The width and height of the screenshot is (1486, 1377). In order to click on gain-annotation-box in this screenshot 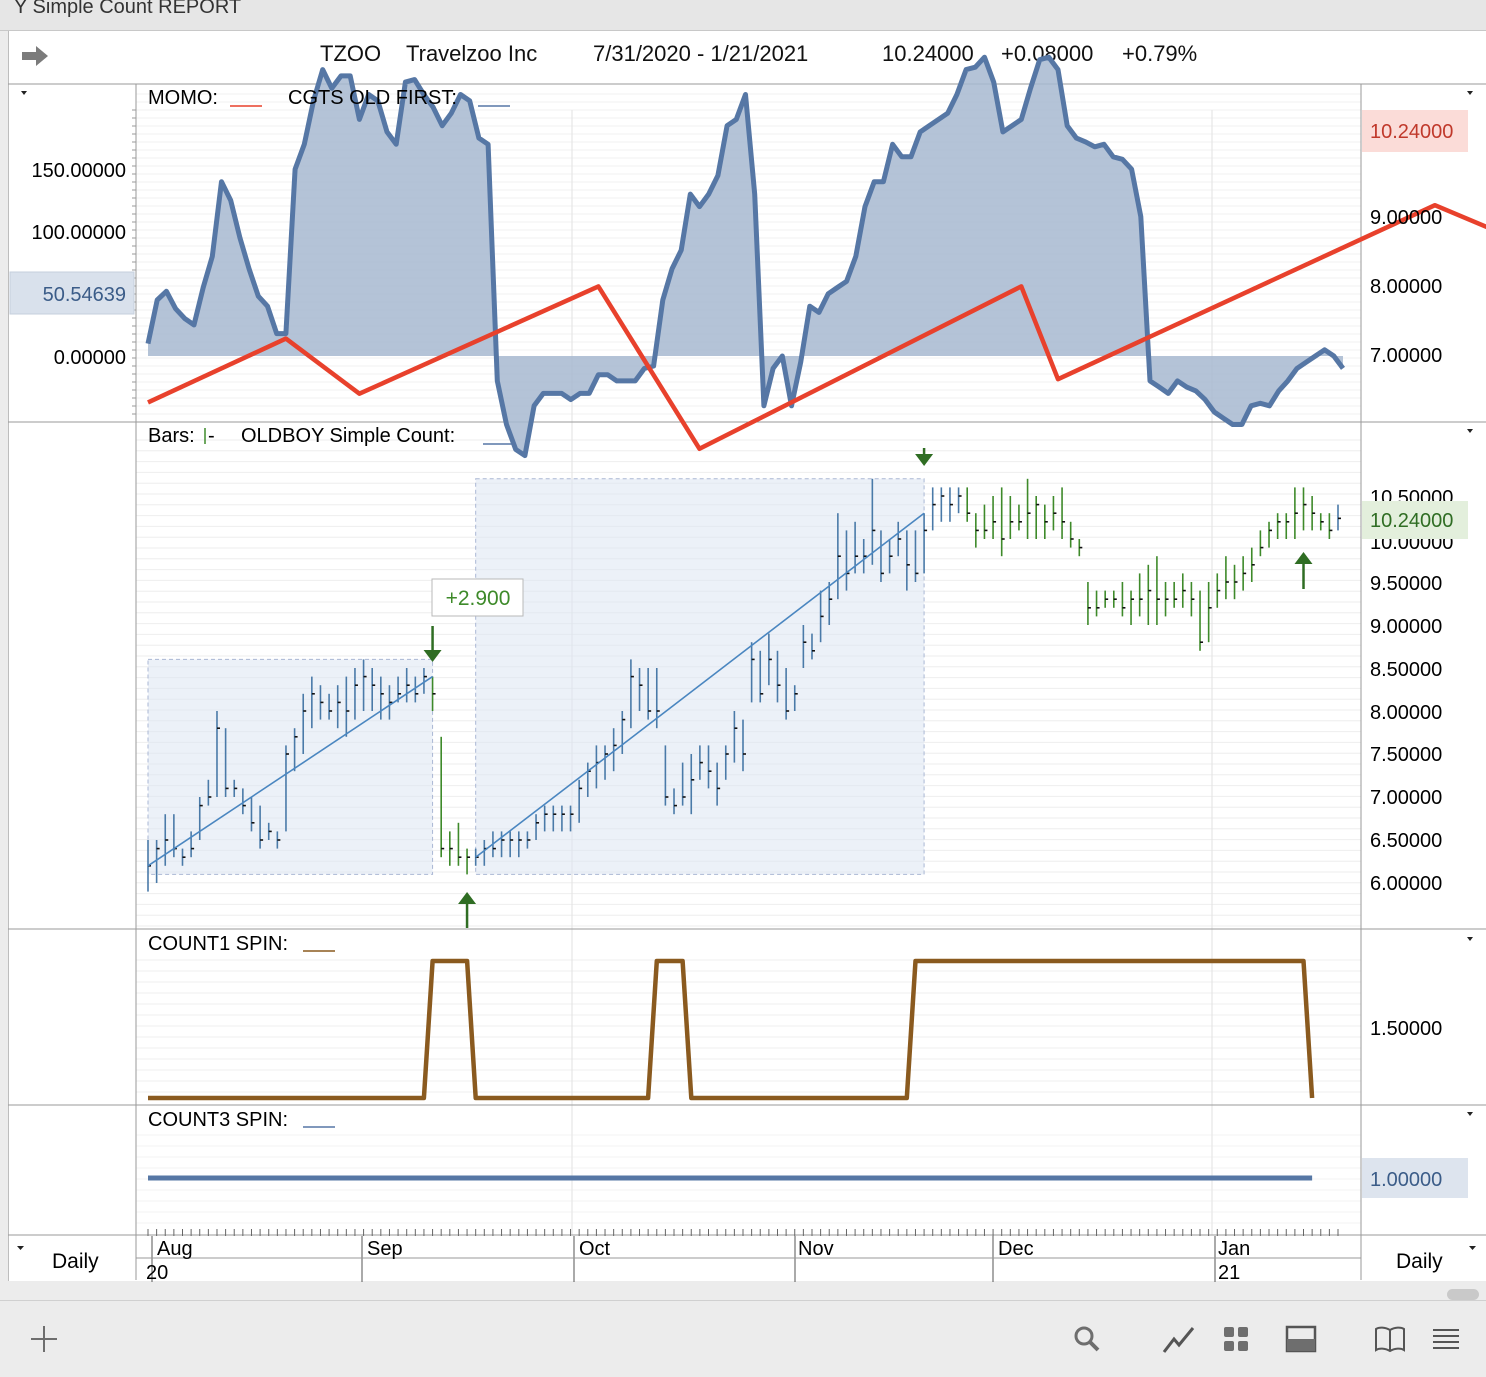, I will do `click(477, 597)`.